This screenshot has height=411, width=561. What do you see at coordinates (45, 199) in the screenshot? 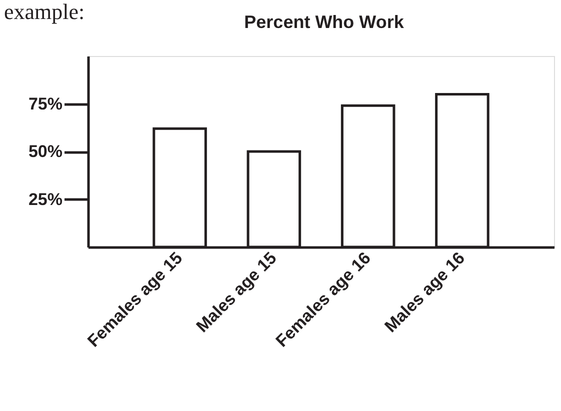
I see `y-tick-label: 25%` at bounding box center [45, 199].